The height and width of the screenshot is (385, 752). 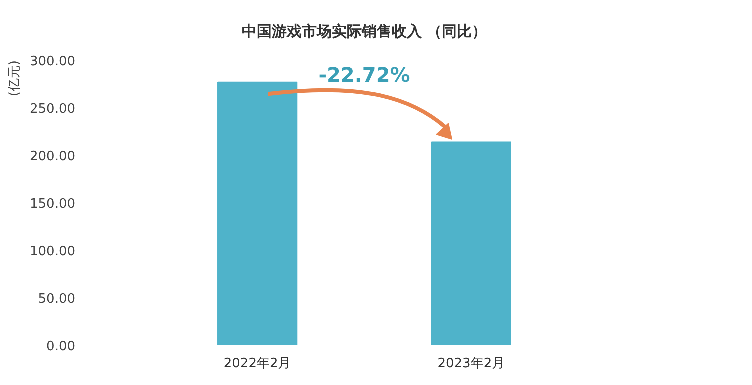 I want to click on y-axis-title: (亿元), so click(x=15, y=78).